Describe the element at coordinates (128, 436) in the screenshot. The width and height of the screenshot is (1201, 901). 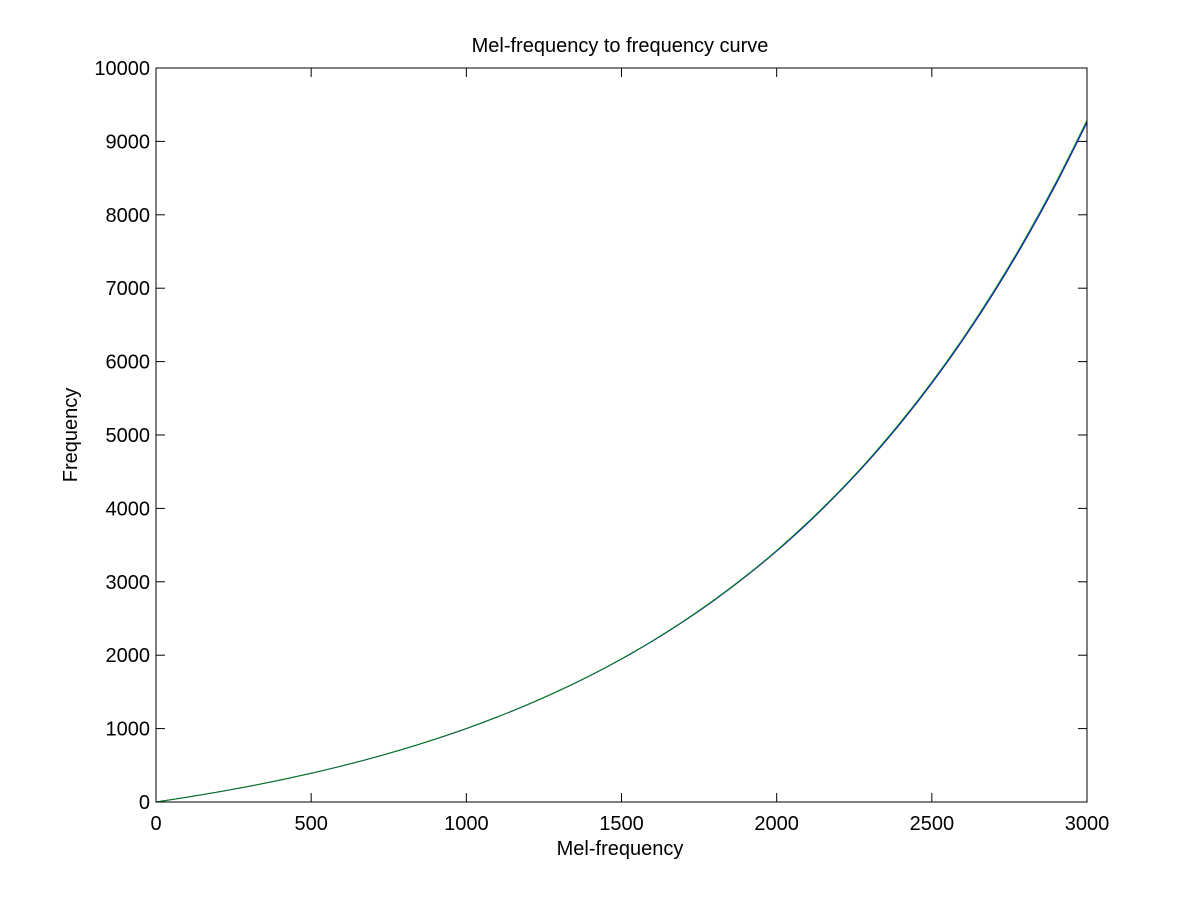
I see `y-tick-label: 5000` at that location.